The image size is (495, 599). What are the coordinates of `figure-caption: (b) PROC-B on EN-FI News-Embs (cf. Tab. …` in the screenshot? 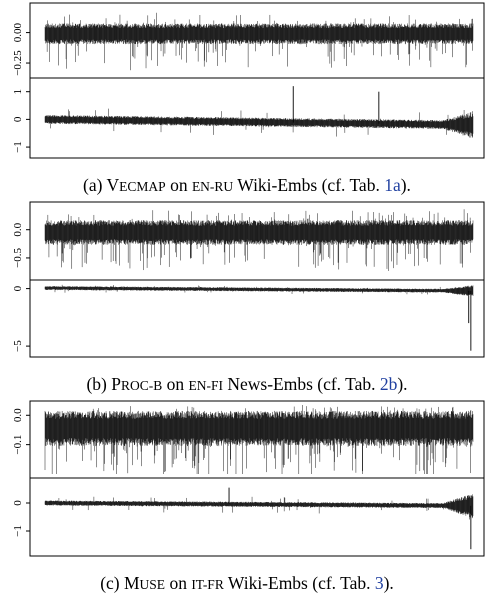 It's located at (246, 384).